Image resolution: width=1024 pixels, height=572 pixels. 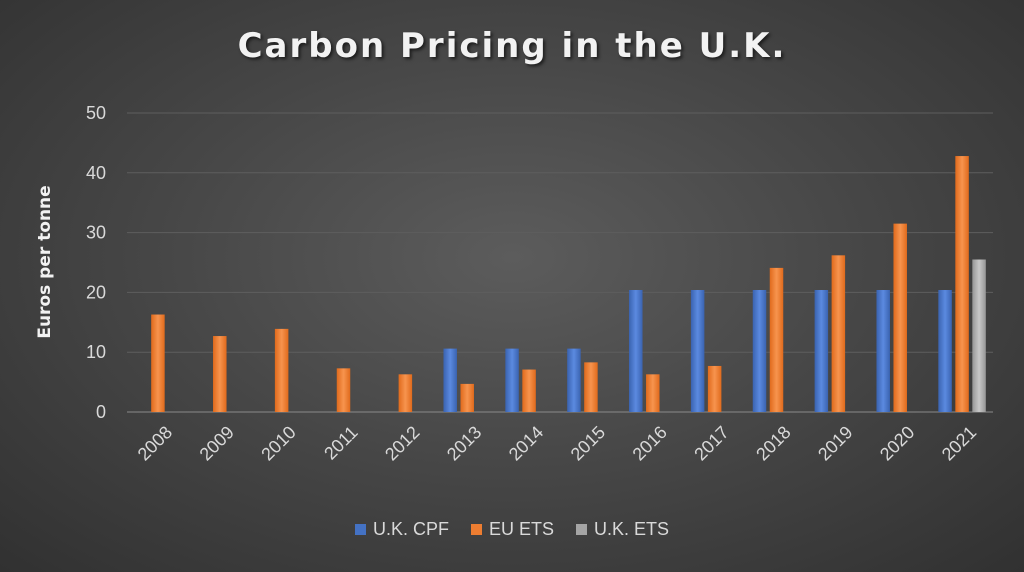 I want to click on x-tick-label-2008: 2008, so click(x=155, y=443).